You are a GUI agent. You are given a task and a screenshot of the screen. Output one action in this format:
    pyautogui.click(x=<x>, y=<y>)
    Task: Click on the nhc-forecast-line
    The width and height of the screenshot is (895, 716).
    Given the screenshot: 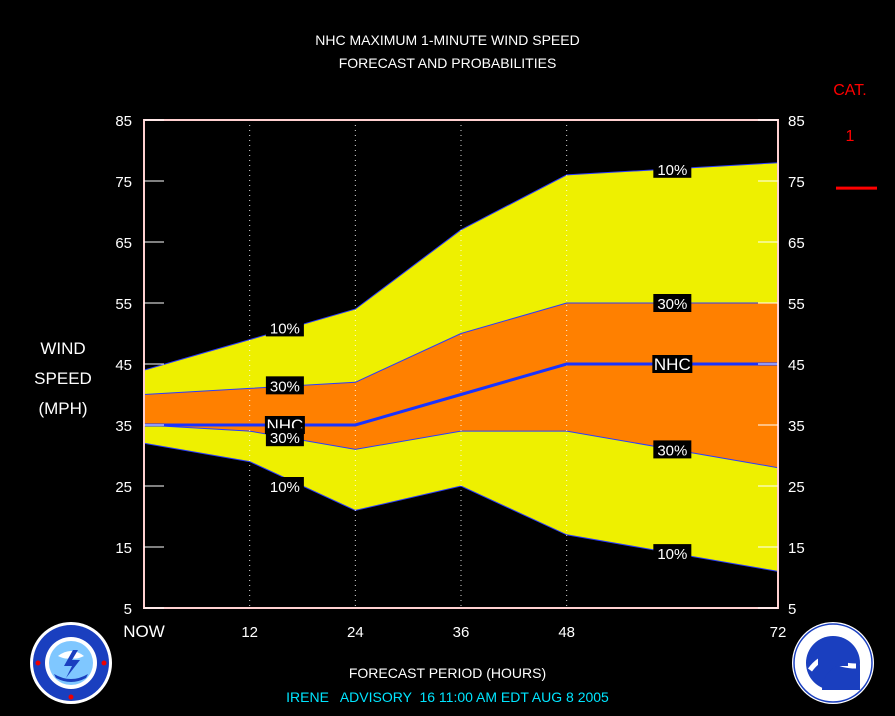 What is the action you would take?
    pyautogui.click(x=461, y=394)
    